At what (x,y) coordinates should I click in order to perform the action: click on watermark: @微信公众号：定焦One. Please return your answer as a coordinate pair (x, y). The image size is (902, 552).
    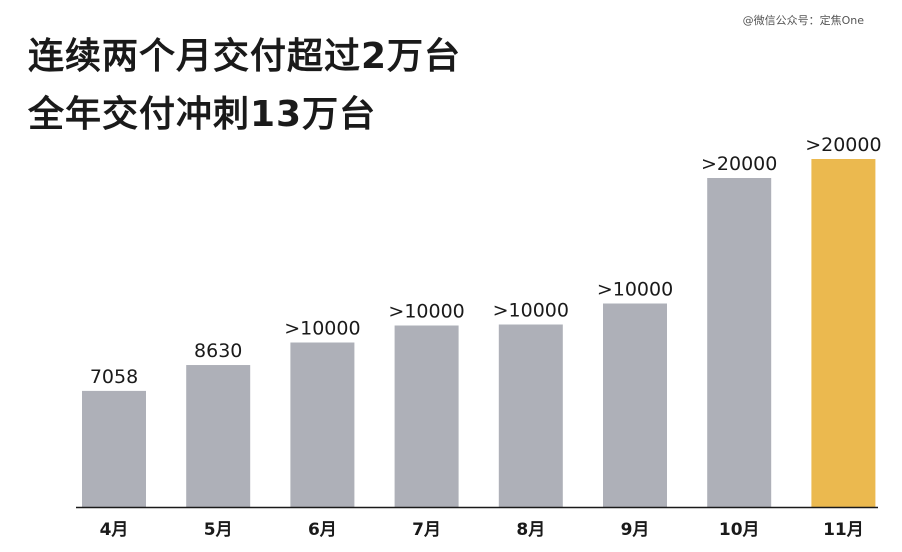
    Looking at the image, I should click on (803, 20).